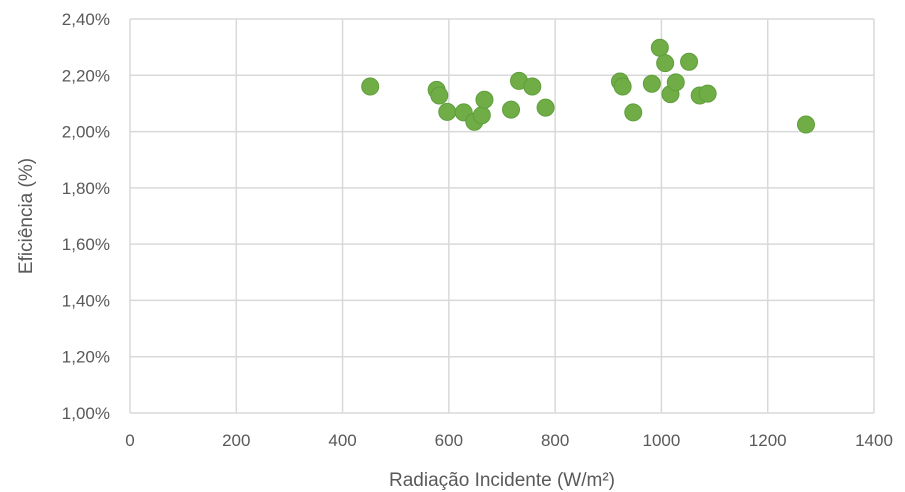 The height and width of the screenshot is (492, 905). I want to click on x-tick-label: 1200, so click(768, 440).